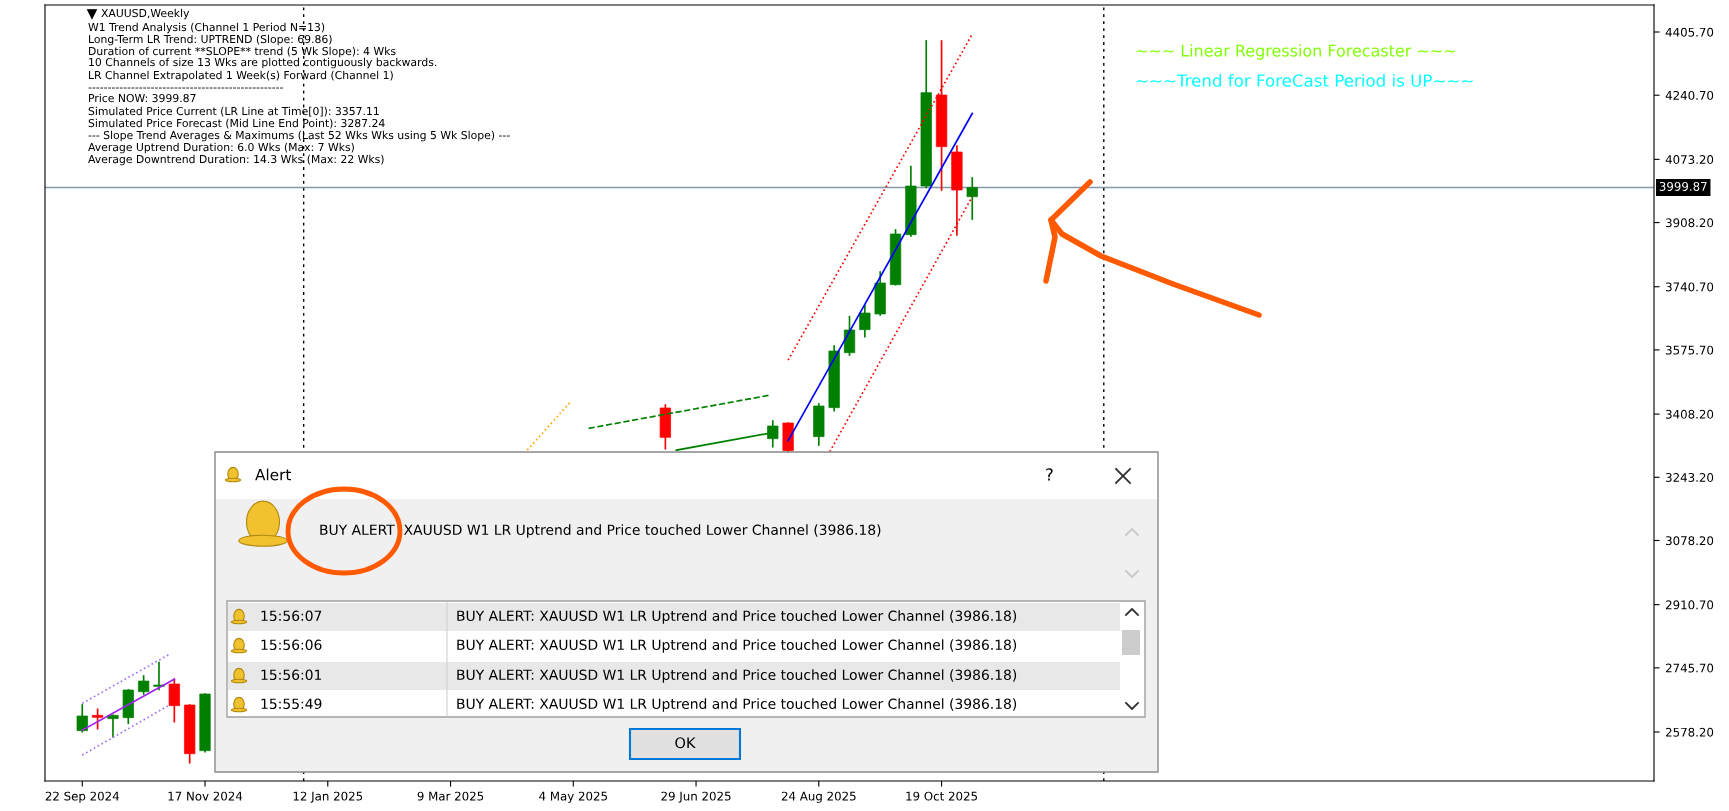 Image resolution: width=1729 pixels, height=811 pixels. I want to click on annotation: LR Channel Extrapolated 1 Week(s) Forward (Channel 1), so click(241, 76).